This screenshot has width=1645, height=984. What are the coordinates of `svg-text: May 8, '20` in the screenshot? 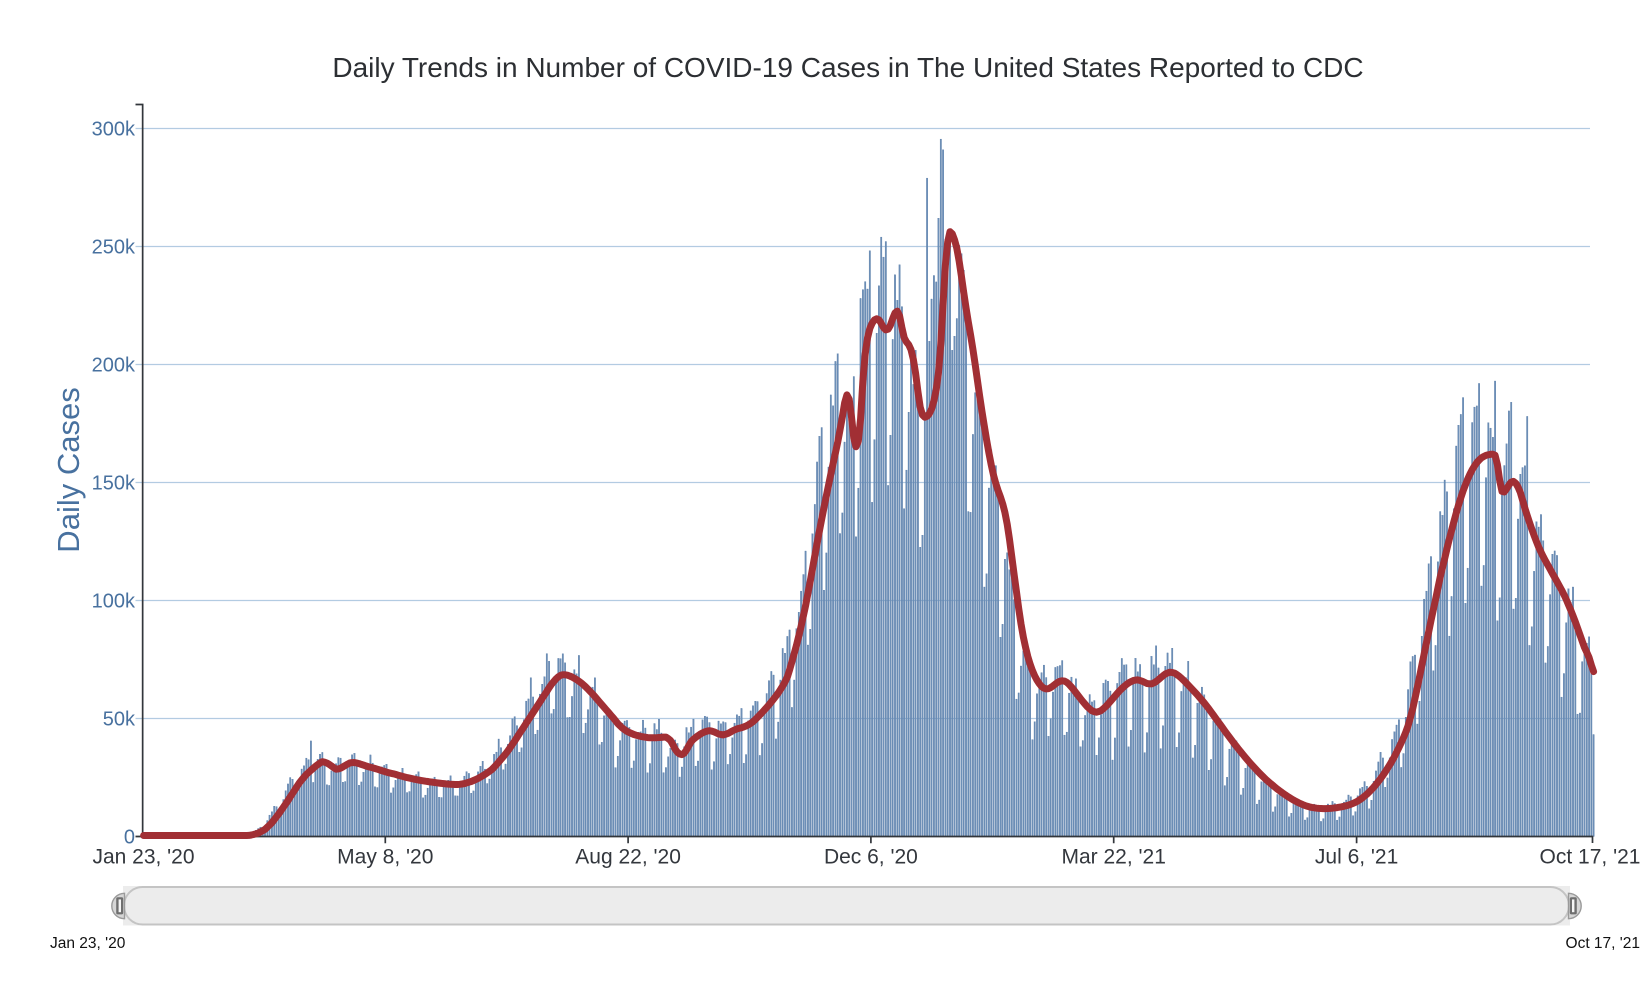 It's located at (385, 857).